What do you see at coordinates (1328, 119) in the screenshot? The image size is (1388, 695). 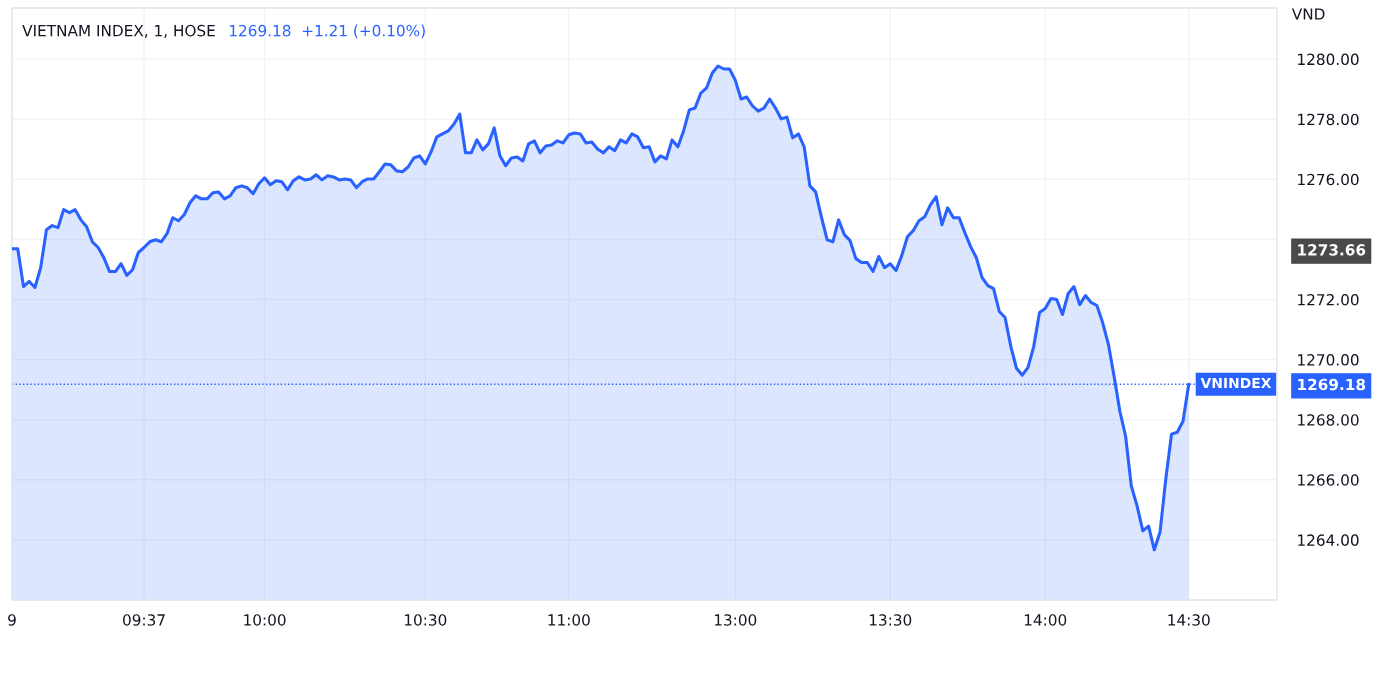 I see `y-tick-label: 1278.00` at bounding box center [1328, 119].